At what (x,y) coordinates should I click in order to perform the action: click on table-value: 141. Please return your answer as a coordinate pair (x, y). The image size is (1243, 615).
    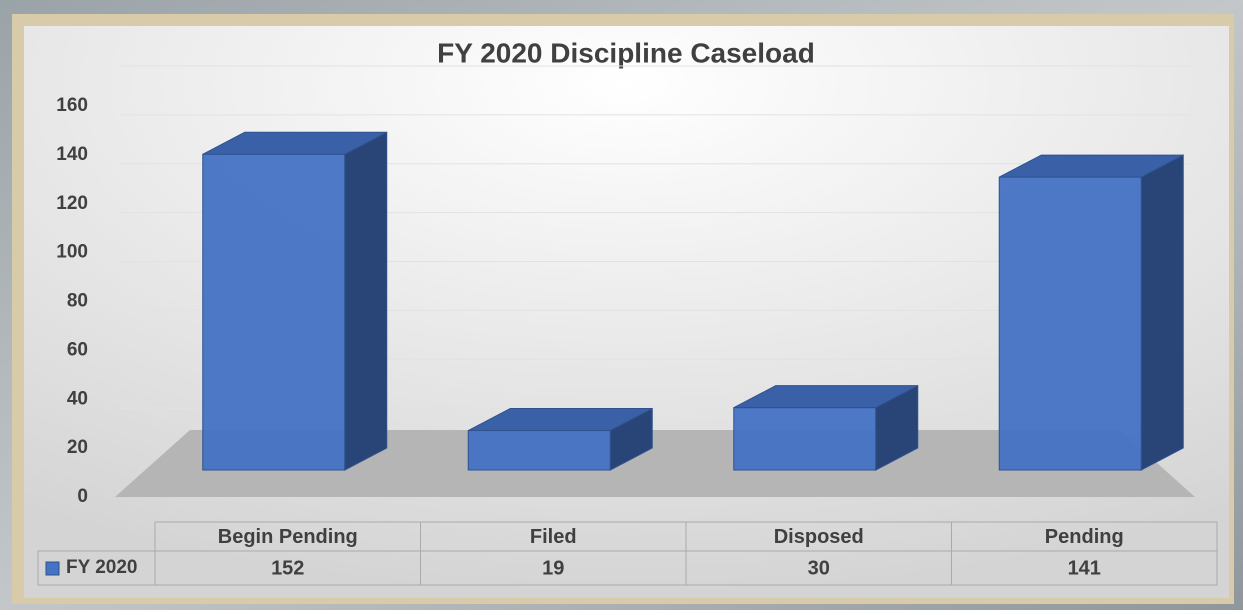
    Looking at the image, I should click on (1084, 568).